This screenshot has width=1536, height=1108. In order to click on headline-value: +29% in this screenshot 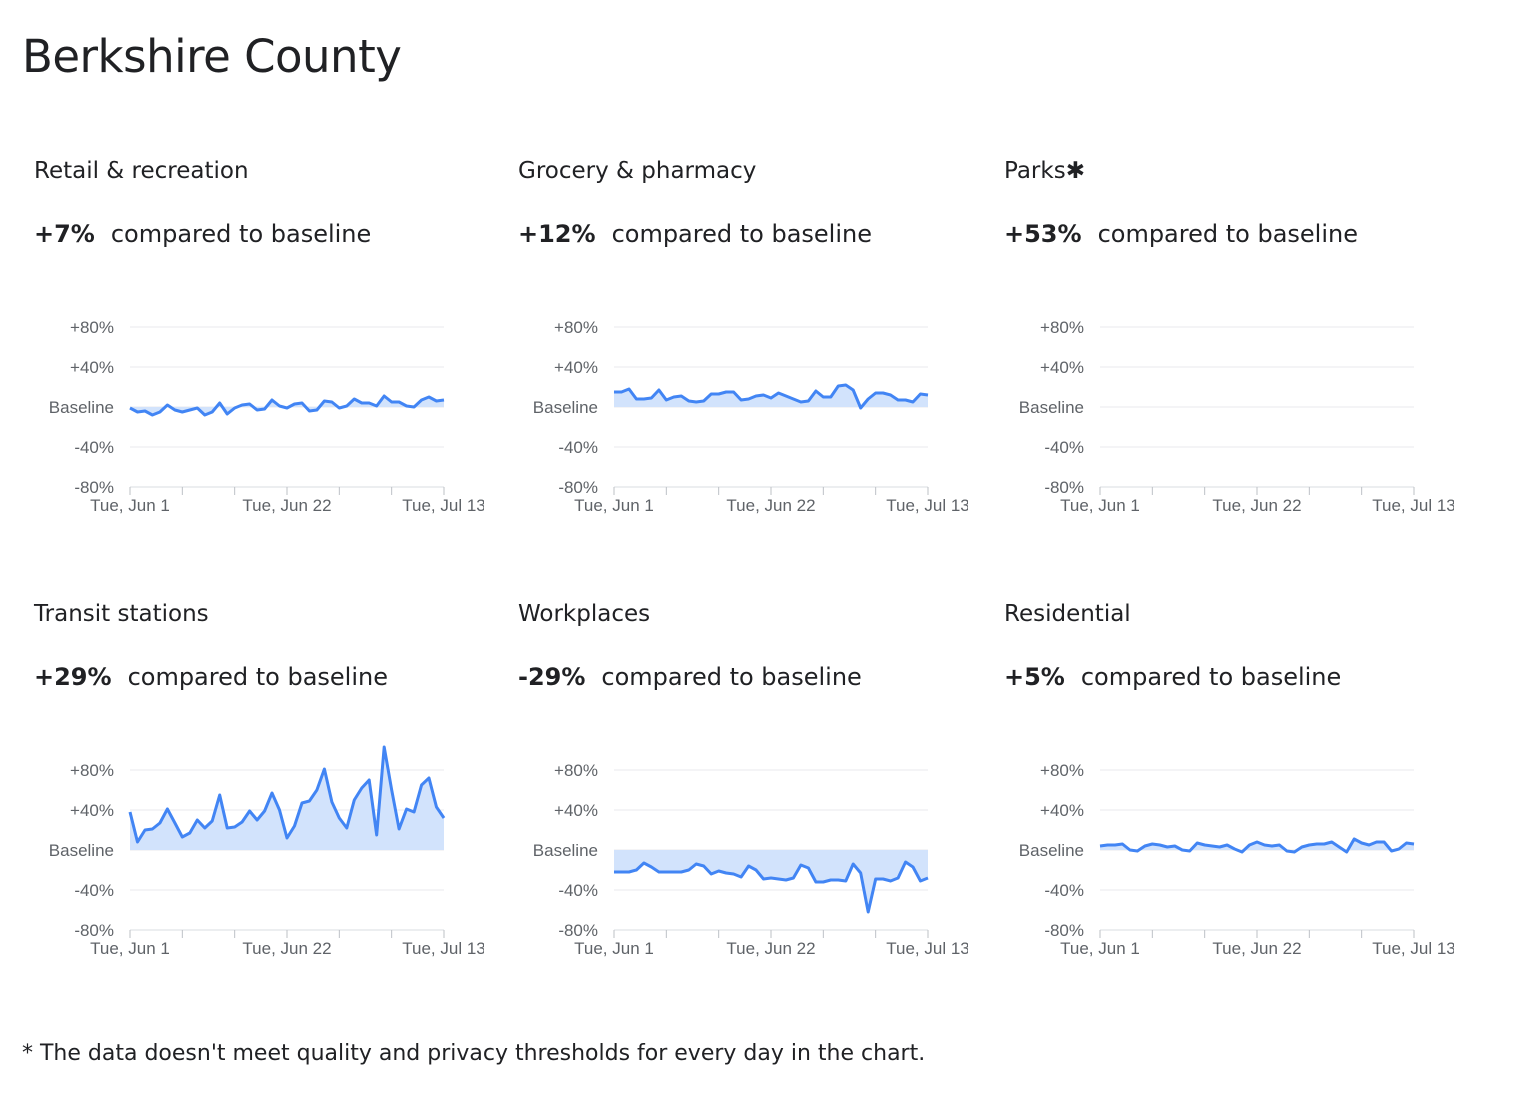, I will do `click(73, 677)`.